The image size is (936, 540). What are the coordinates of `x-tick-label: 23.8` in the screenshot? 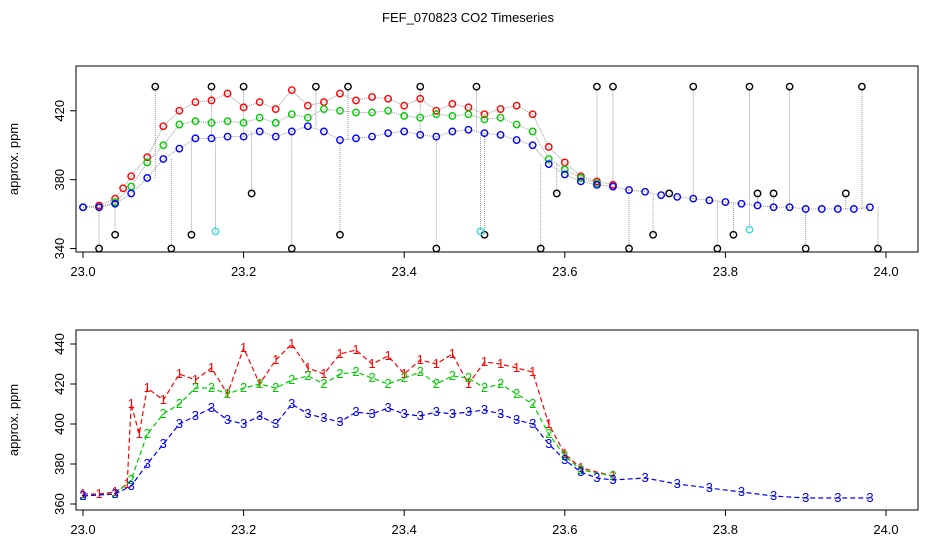 It's located at (725, 271).